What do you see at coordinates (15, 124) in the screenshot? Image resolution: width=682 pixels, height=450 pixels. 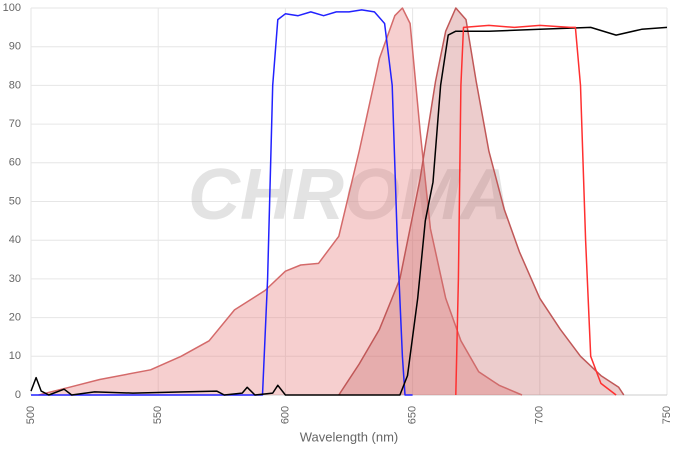 I see `y-tick-label: 70` at bounding box center [15, 124].